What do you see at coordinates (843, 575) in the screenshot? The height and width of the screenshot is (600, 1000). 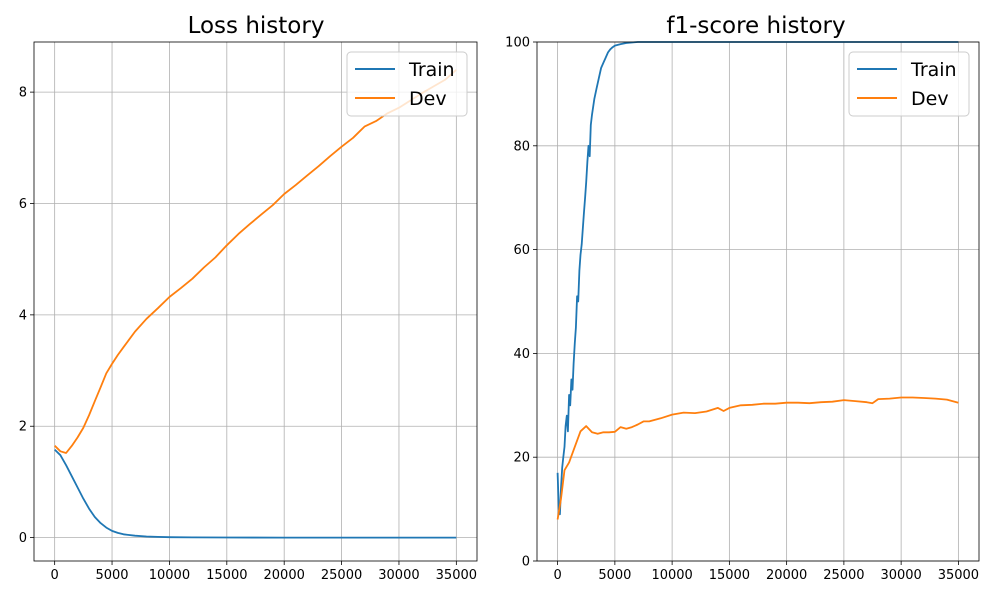 I see `f1-x-tick-label-25000: 25000` at bounding box center [843, 575].